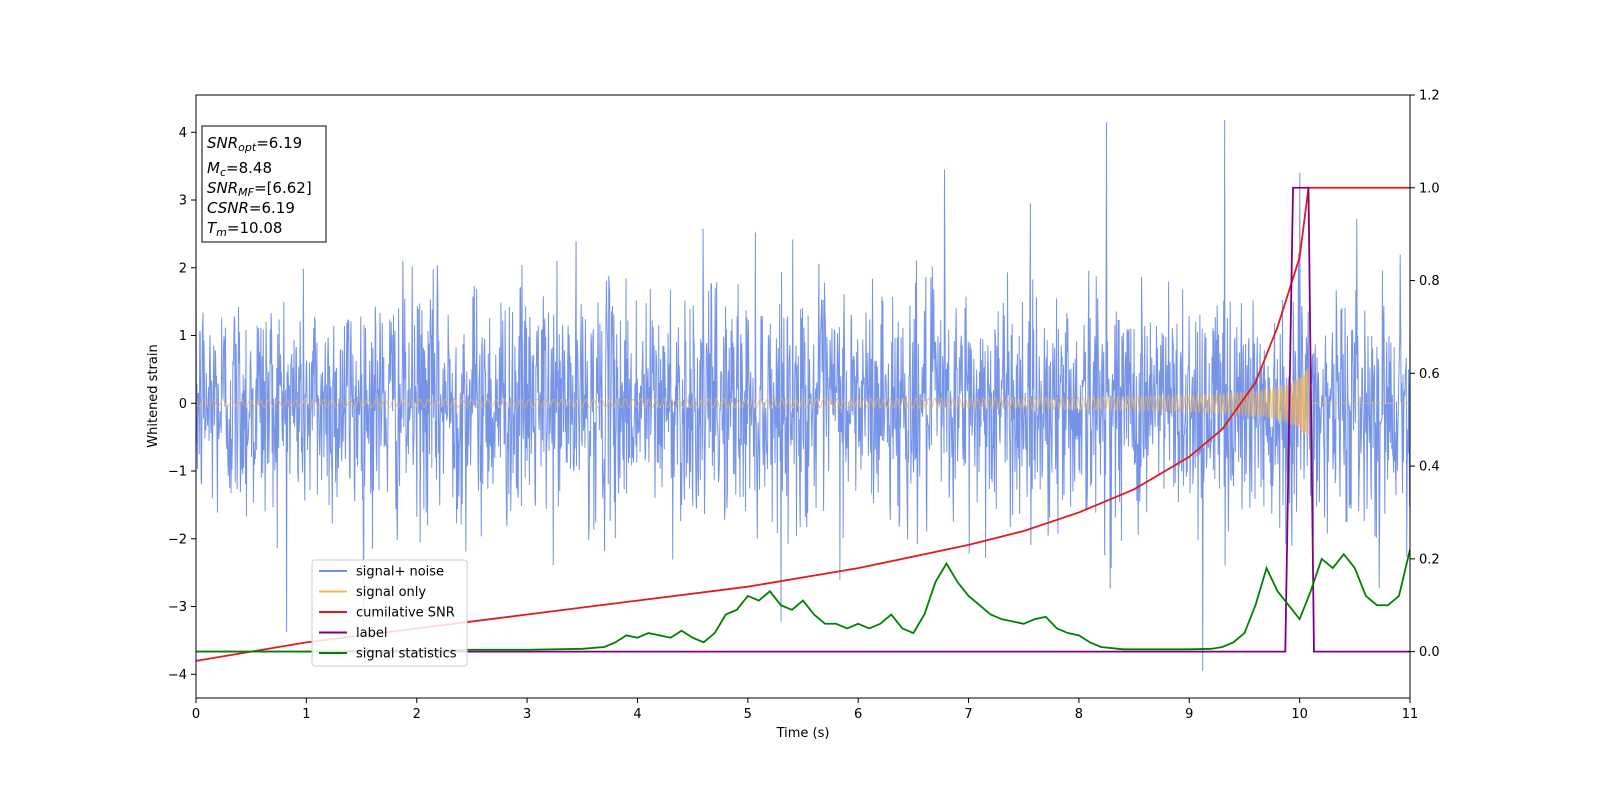  I want to click on x-axis: 0 1 2 3 4 5 6 7 8 9 10 11, so click(805, 710).